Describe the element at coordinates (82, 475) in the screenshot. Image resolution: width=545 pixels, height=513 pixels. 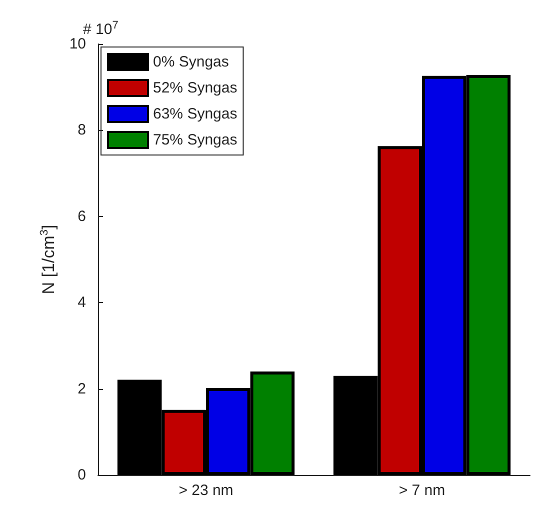
I see `y-tick-label: 0` at that location.